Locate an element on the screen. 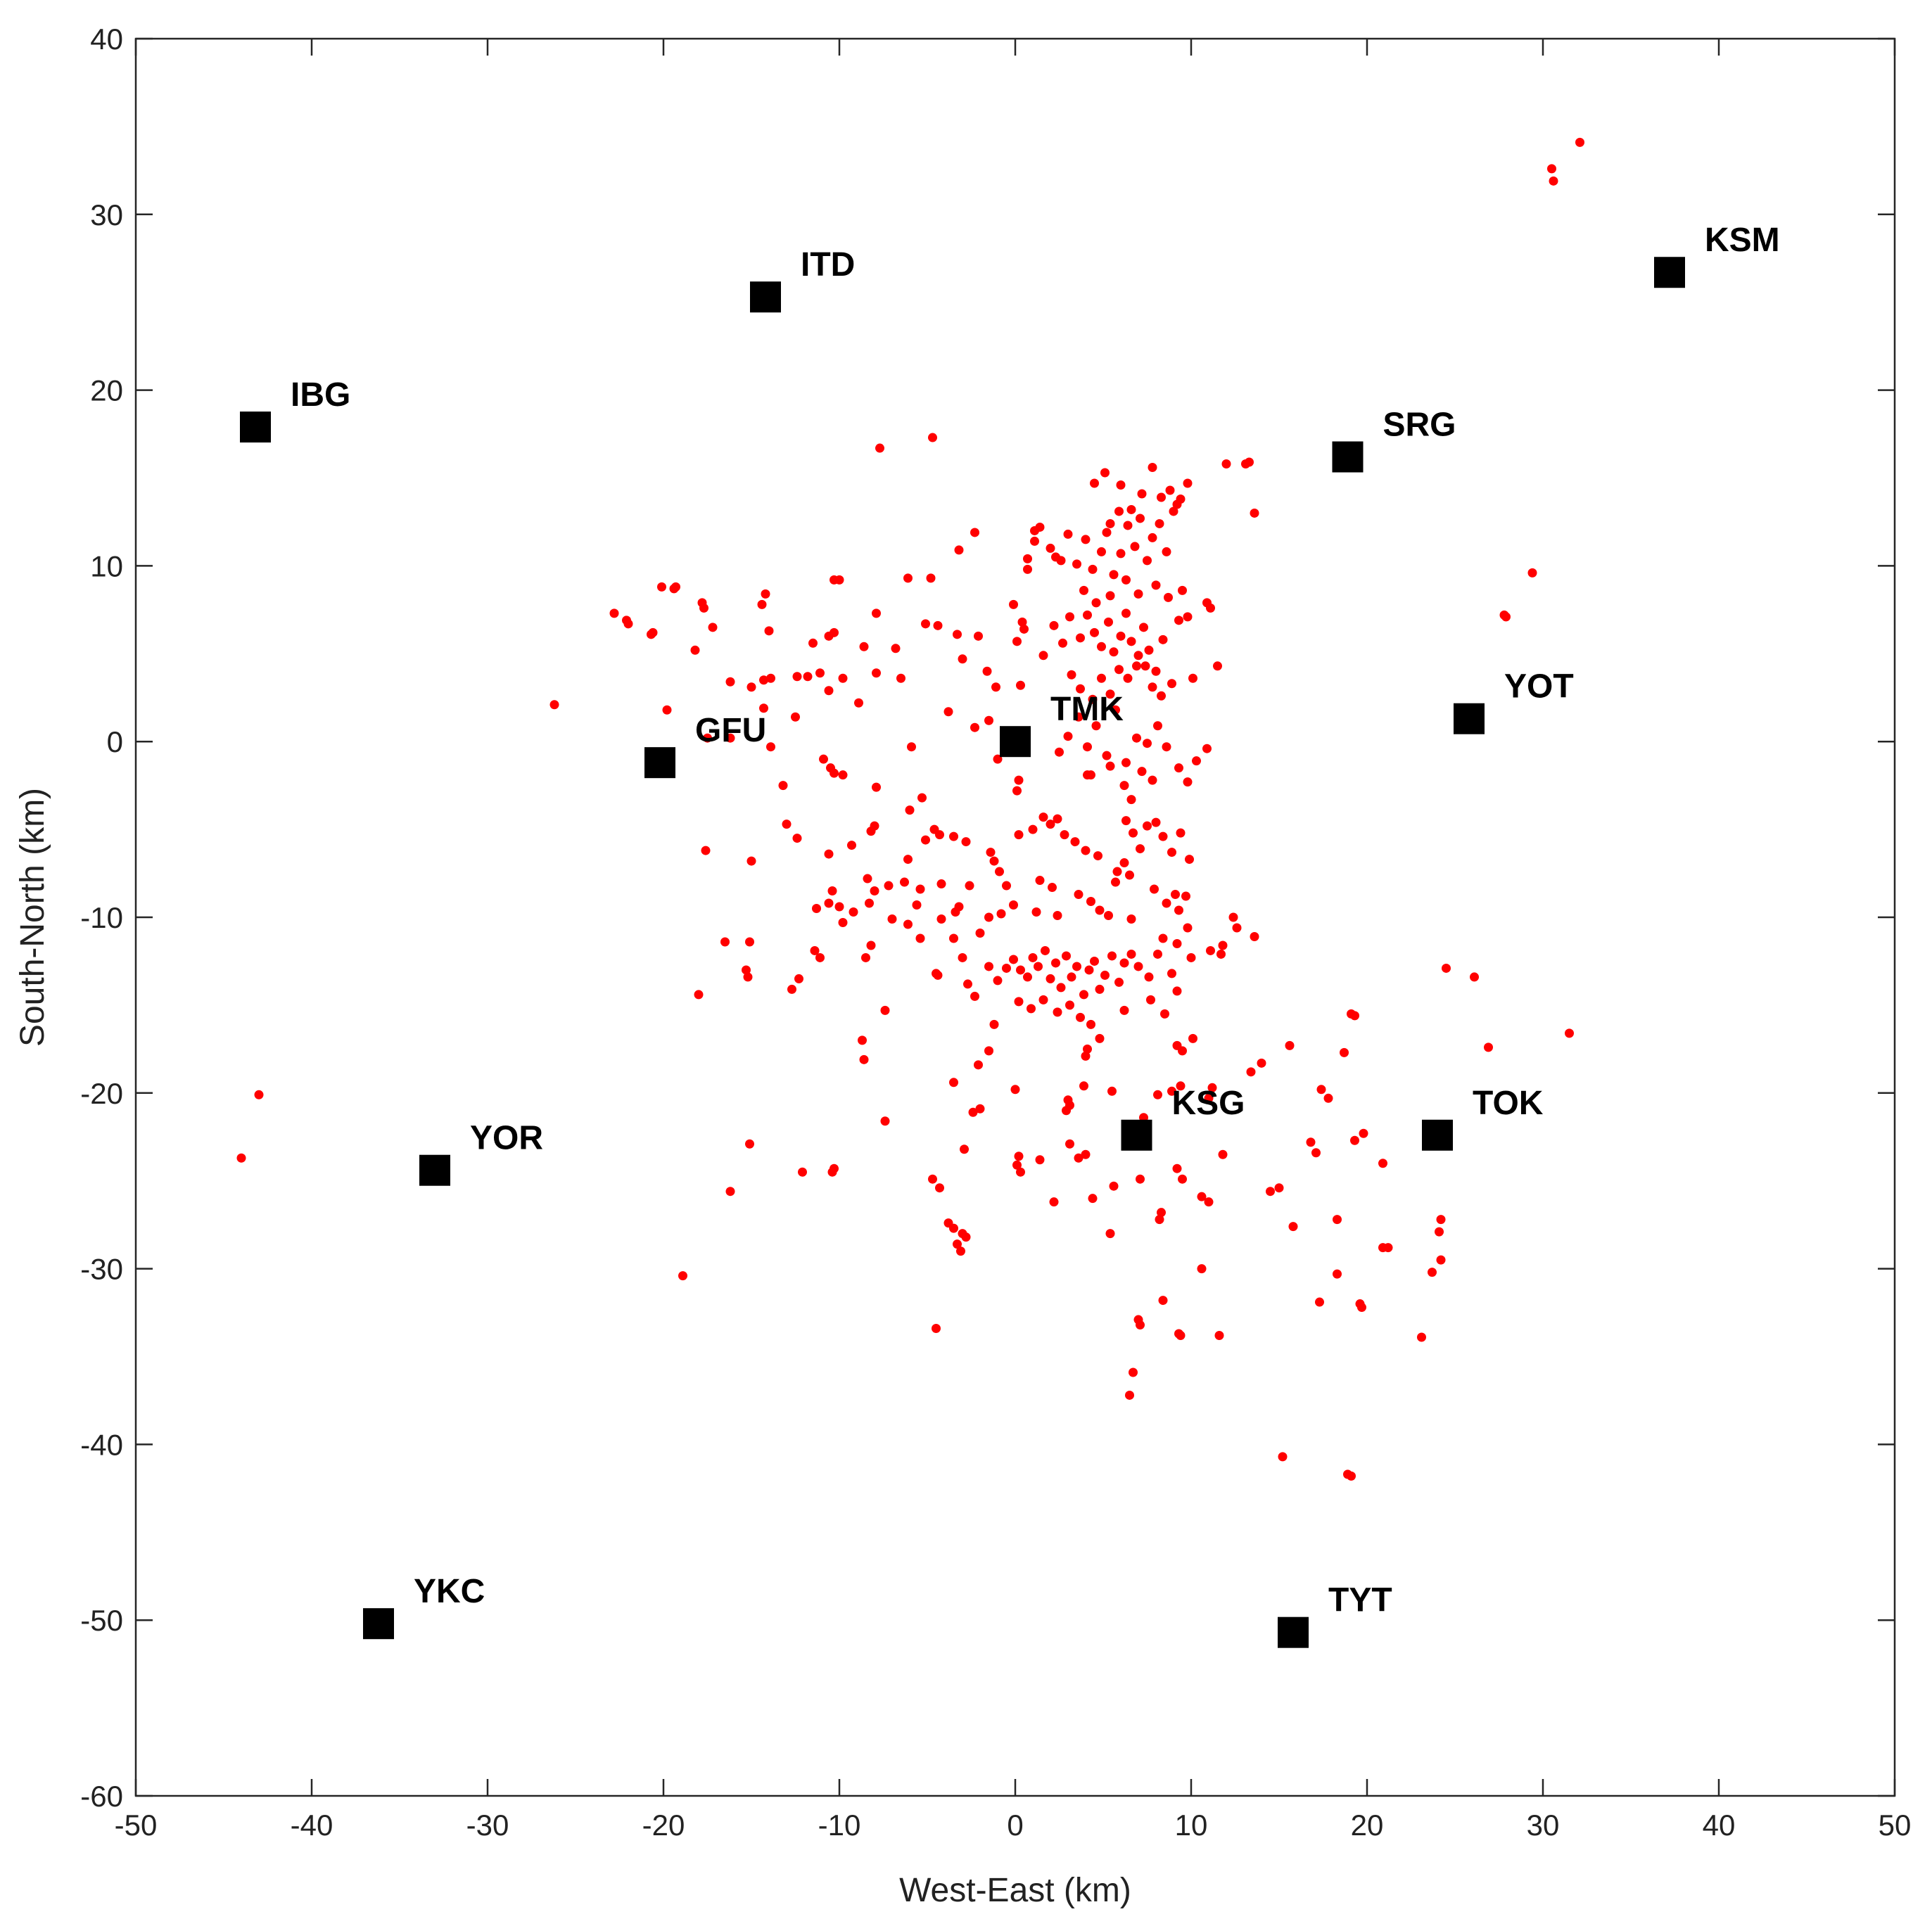 This screenshot has height=1926, width=1932. y-tick-label: 0 is located at coordinates (115, 741).